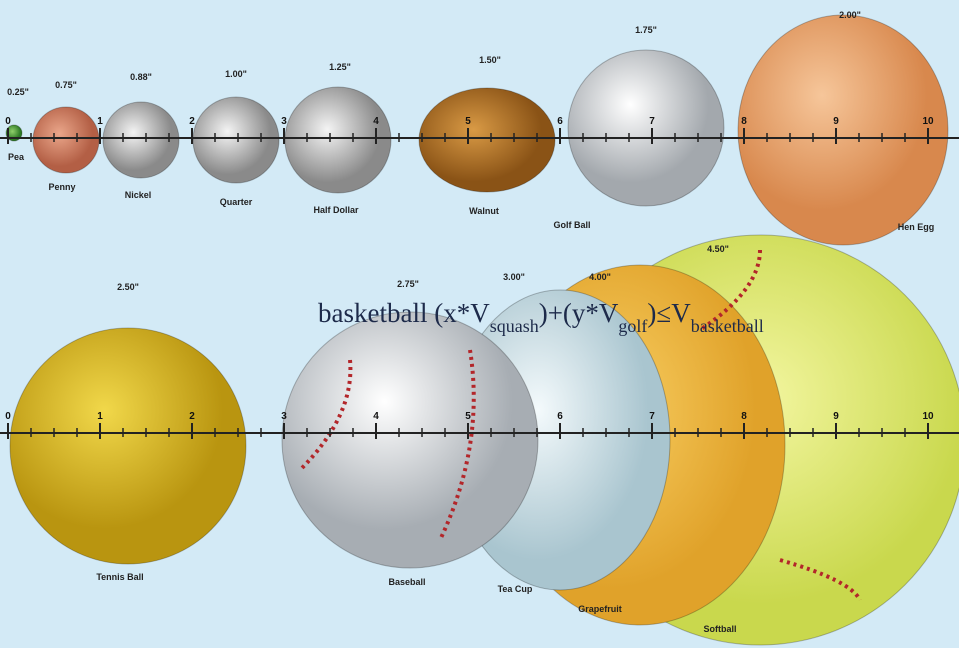 This screenshot has width=959, height=648. What do you see at coordinates (514, 277) in the screenshot?
I see `size-label: 3.00"` at bounding box center [514, 277].